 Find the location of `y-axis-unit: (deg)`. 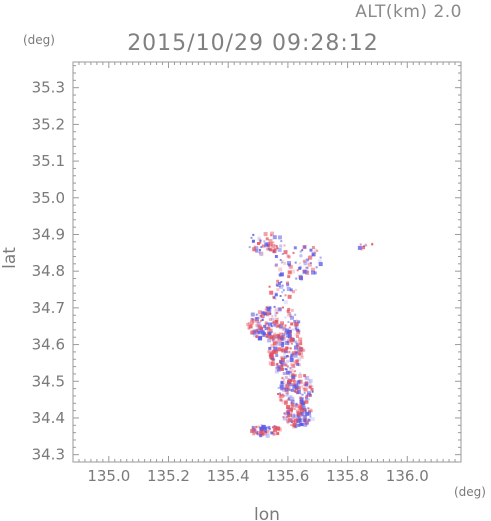

y-axis-unit: (deg) is located at coordinates (39, 40).